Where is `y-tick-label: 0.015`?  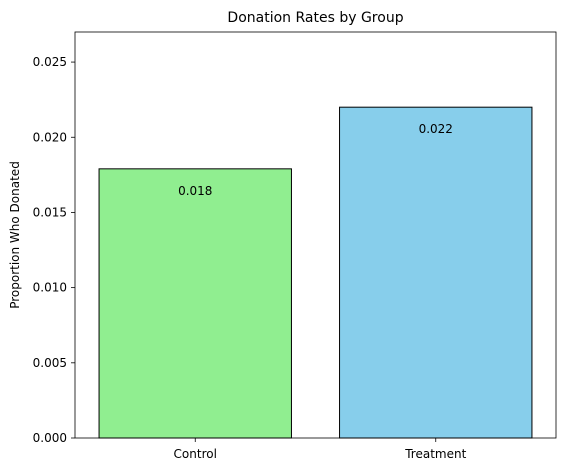 y-tick-label: 0.015 is located at coordinates (50, 212).